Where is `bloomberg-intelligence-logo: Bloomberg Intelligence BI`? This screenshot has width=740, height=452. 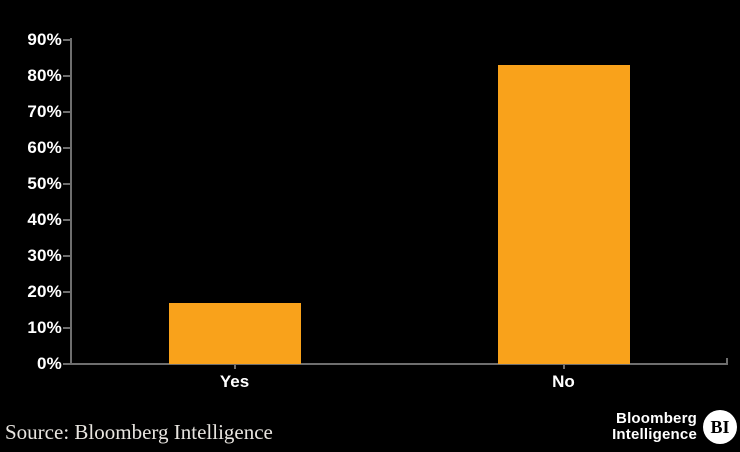
bloomberg-intelligence-logo: Bloomberg Intelligence BI is located at coordinates (674, 427).